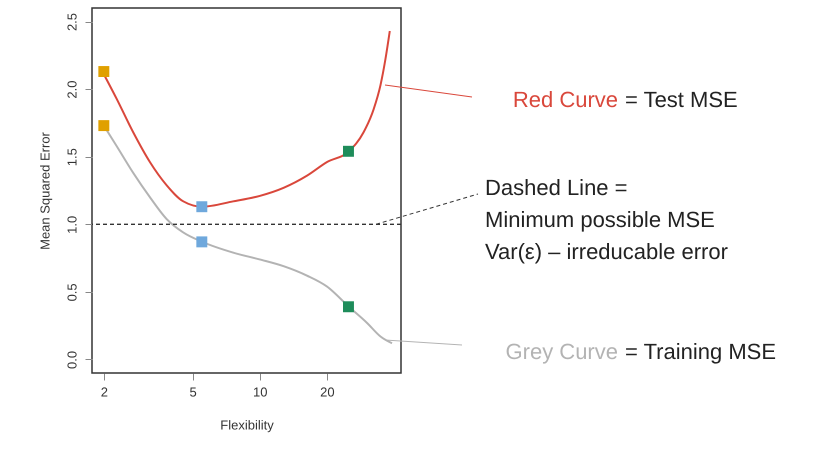 This screenshot has width=817, height=459. Describe the element at coordinates (565, 99) in the screenshot. I see `legend-label: Red Curve` at that location.